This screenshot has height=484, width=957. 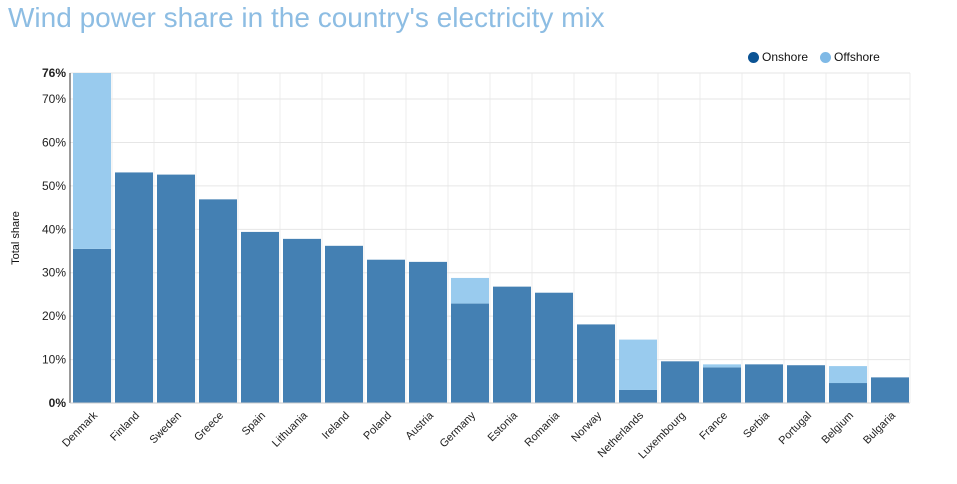 I want to click on y-tick-label: 50%, so click(x=54, y=186).